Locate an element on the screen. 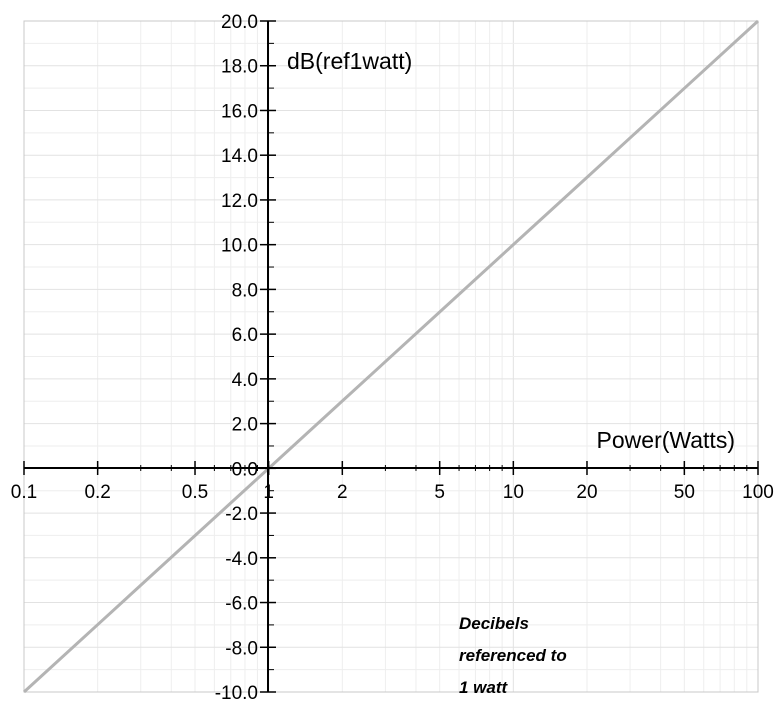  y-tick-label: 10.0 is located at coordinates (239, 246).